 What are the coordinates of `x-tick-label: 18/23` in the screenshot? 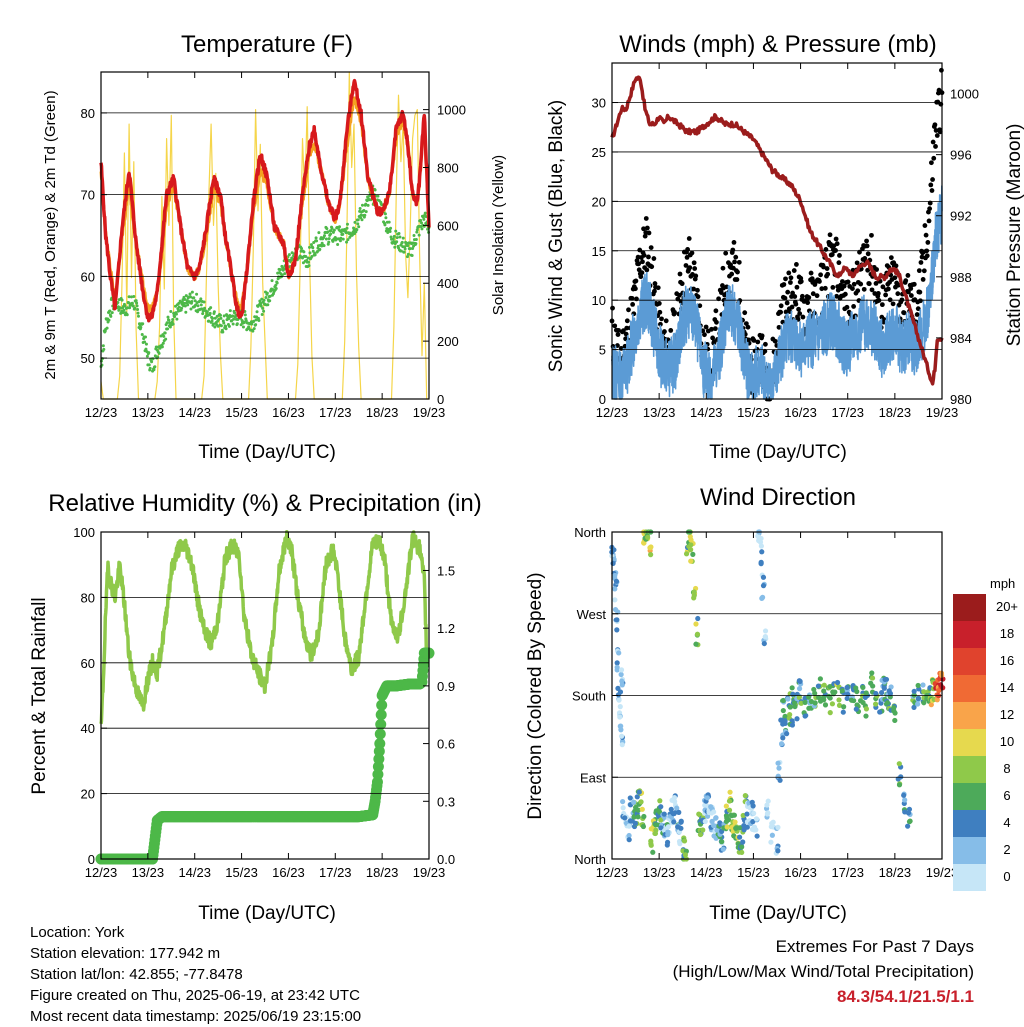 It's located at (382, 872).